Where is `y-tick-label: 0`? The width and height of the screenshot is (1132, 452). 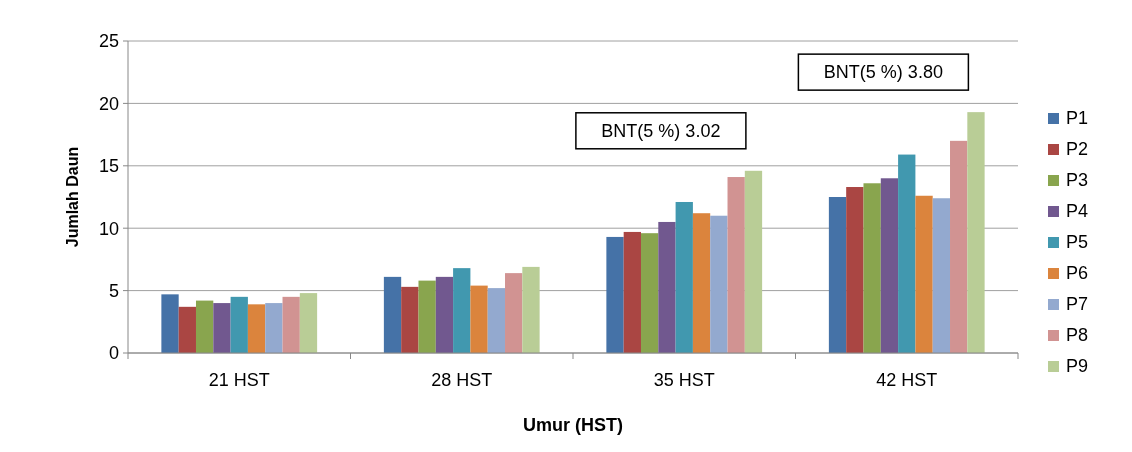 y-tick-label: 0 is located at coordinates (113, 353).